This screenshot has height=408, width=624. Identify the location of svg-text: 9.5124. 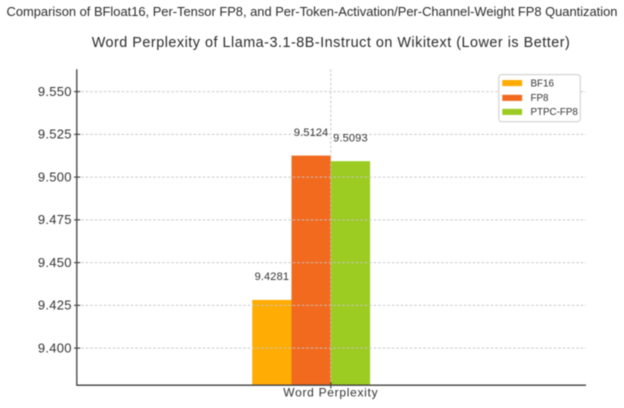
(311, 133).